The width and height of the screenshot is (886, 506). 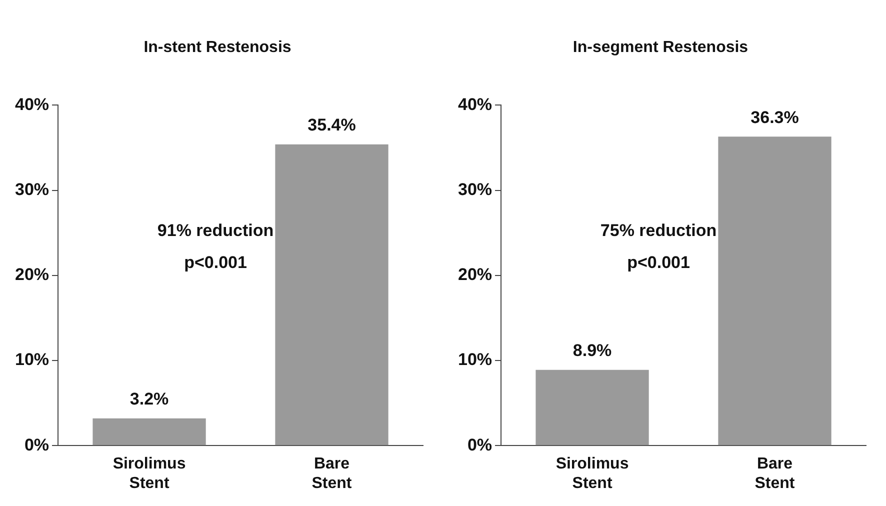 I want to click on data-label: 35.4%, so click(x=332, y=125).